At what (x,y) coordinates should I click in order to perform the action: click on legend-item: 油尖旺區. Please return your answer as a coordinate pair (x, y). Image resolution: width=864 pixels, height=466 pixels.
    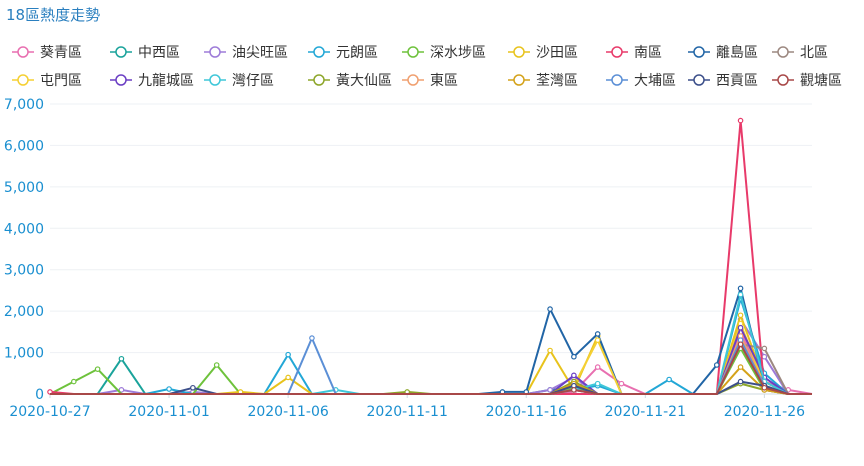
    Looking at the image, I should click on (246, 53).